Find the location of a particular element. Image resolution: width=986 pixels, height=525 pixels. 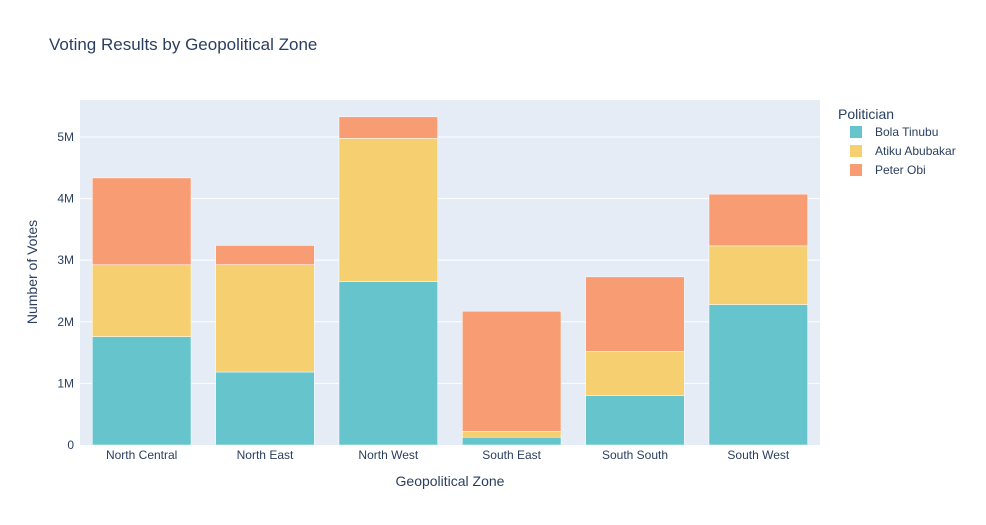

bar-bola-tinubu-south-west is located at coordinates (758, 375).